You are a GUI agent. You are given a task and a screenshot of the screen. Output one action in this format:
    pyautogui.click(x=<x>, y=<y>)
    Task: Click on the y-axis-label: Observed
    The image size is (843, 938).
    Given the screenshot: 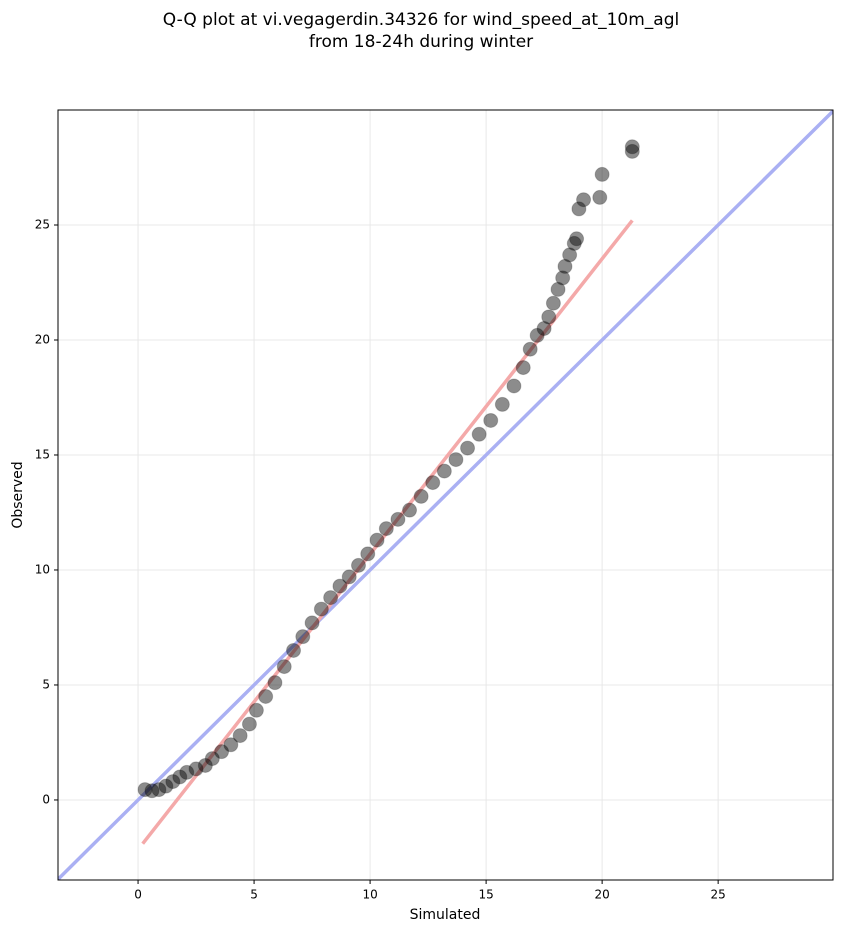 What is the action you would take?
    pyautogui.click(x=18, y=494)
    